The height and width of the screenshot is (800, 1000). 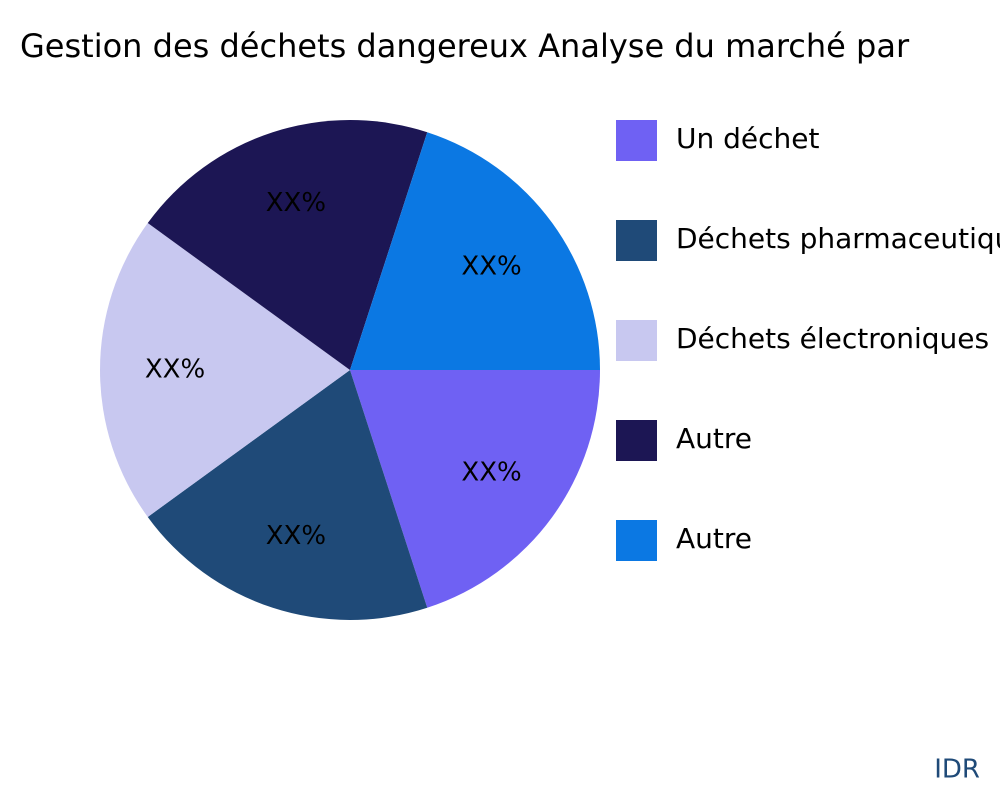 I want to click on legend-label: Un déchet, so click(x=748, y=138).